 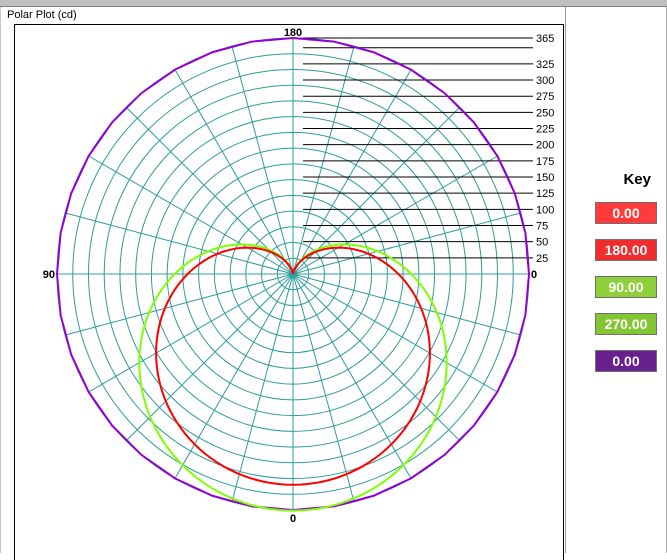 What do you see at coordinates (542, 227) in the screenshot?
I see `radial-tick-label: 75` at bounding box center [542, 227].